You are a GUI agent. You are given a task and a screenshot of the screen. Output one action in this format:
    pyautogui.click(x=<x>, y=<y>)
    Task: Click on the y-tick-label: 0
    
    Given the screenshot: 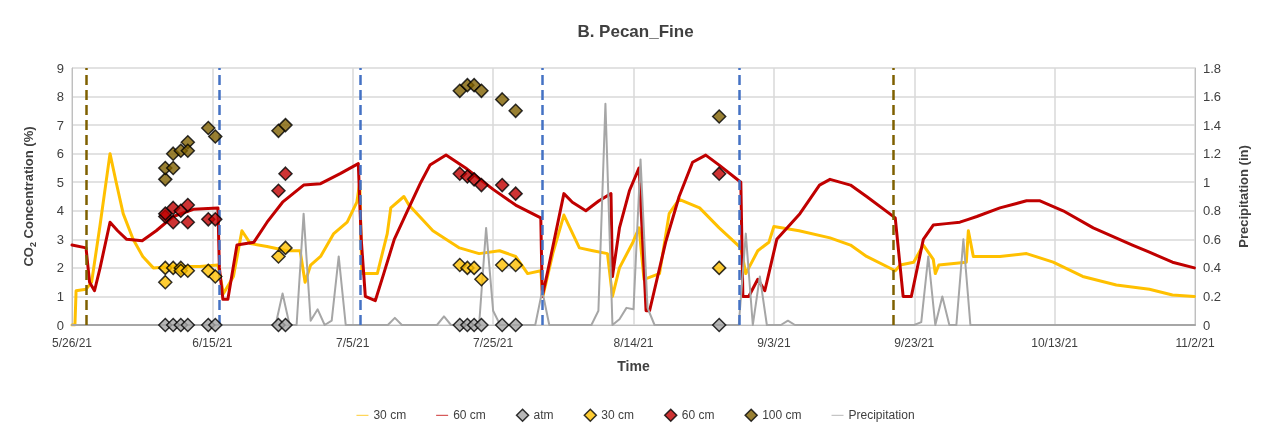 What is the action you would take?
    pyautogui.click(x=60, y=325)
    